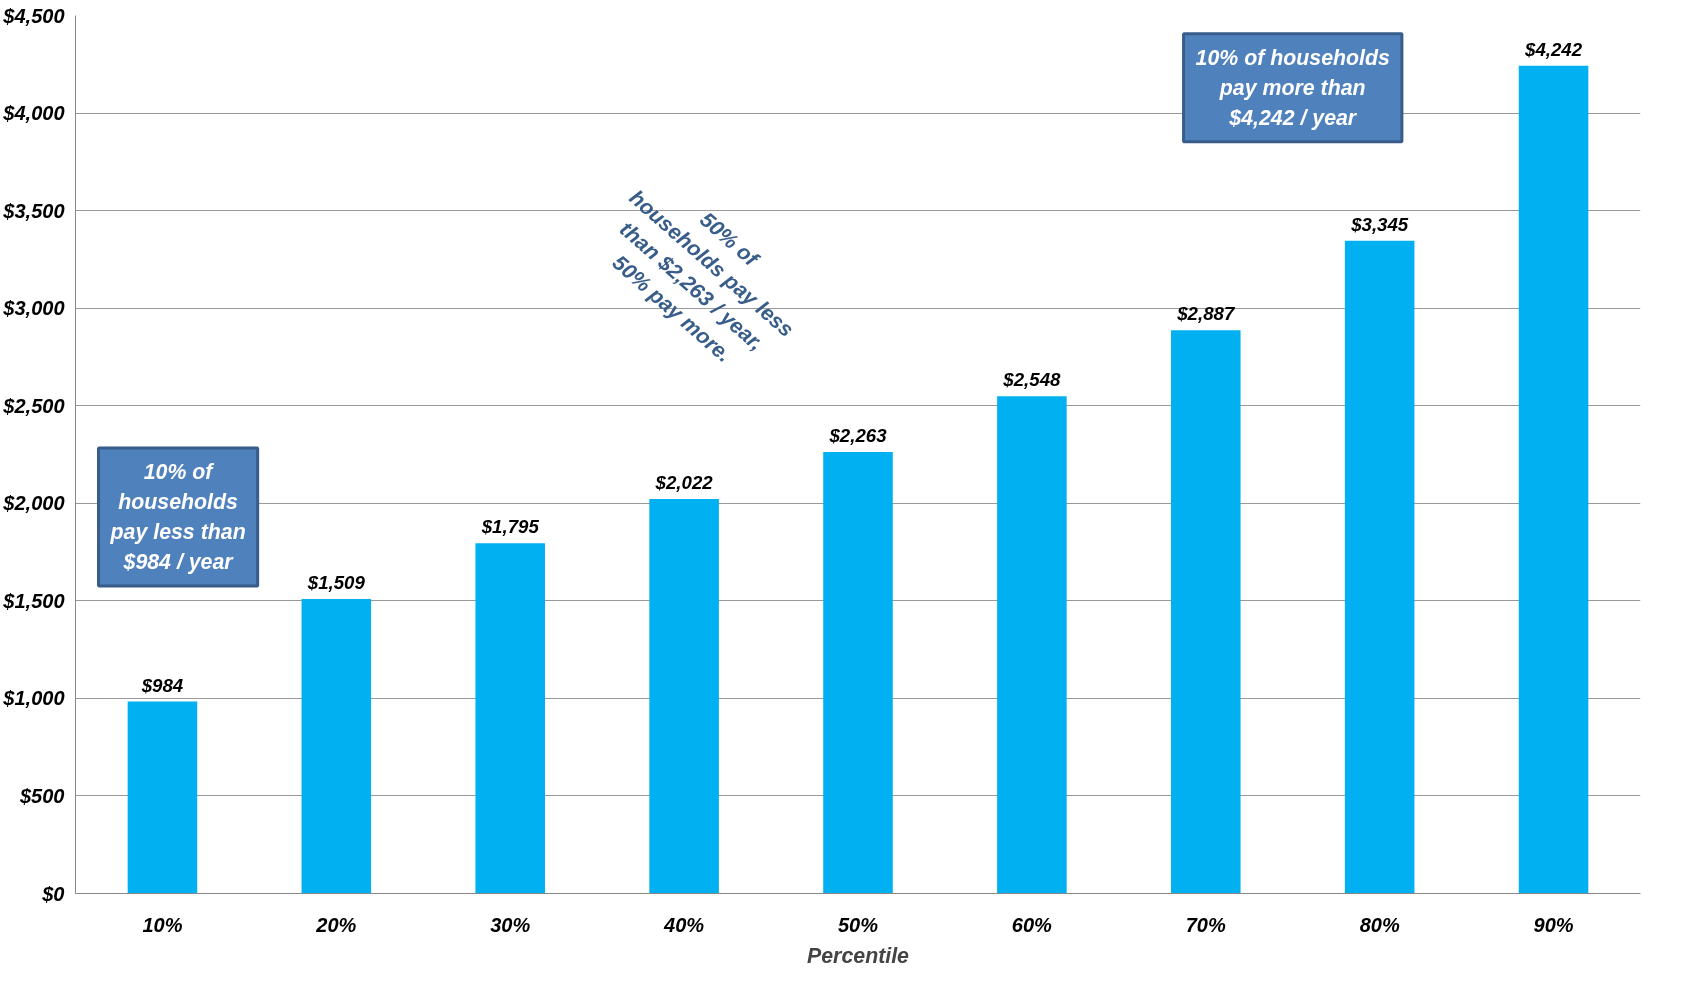 The image size is (1696, 984). Describe the element at coordinates (162, 685) in the screenshot. I see `data-label: $984` at that location.